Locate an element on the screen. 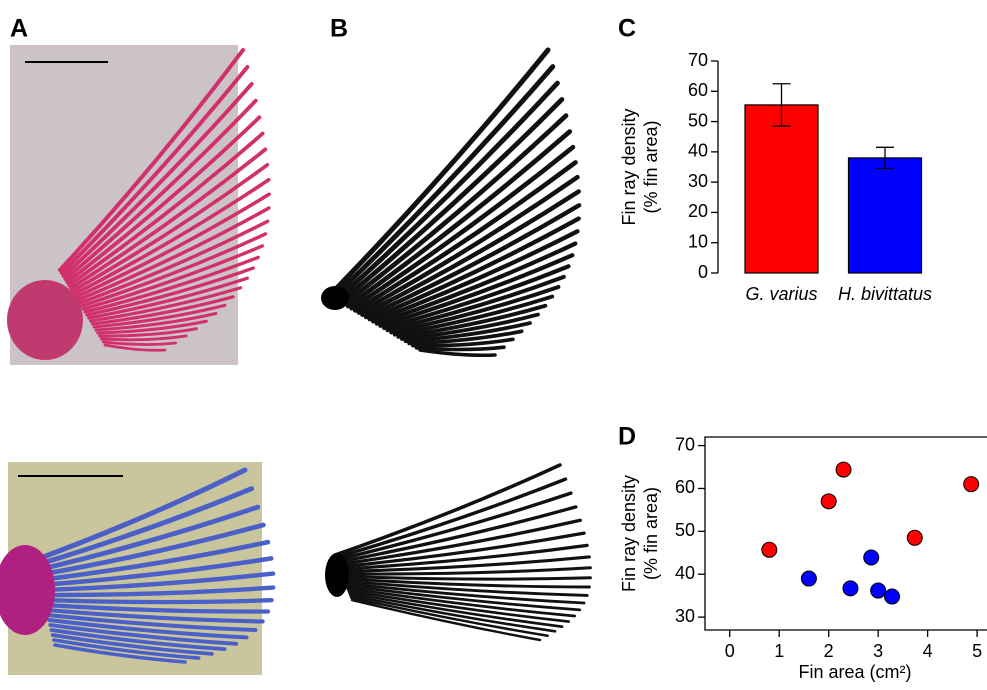  x-axis-label: Fin area (cm²) is located at coordinates (854, 672).